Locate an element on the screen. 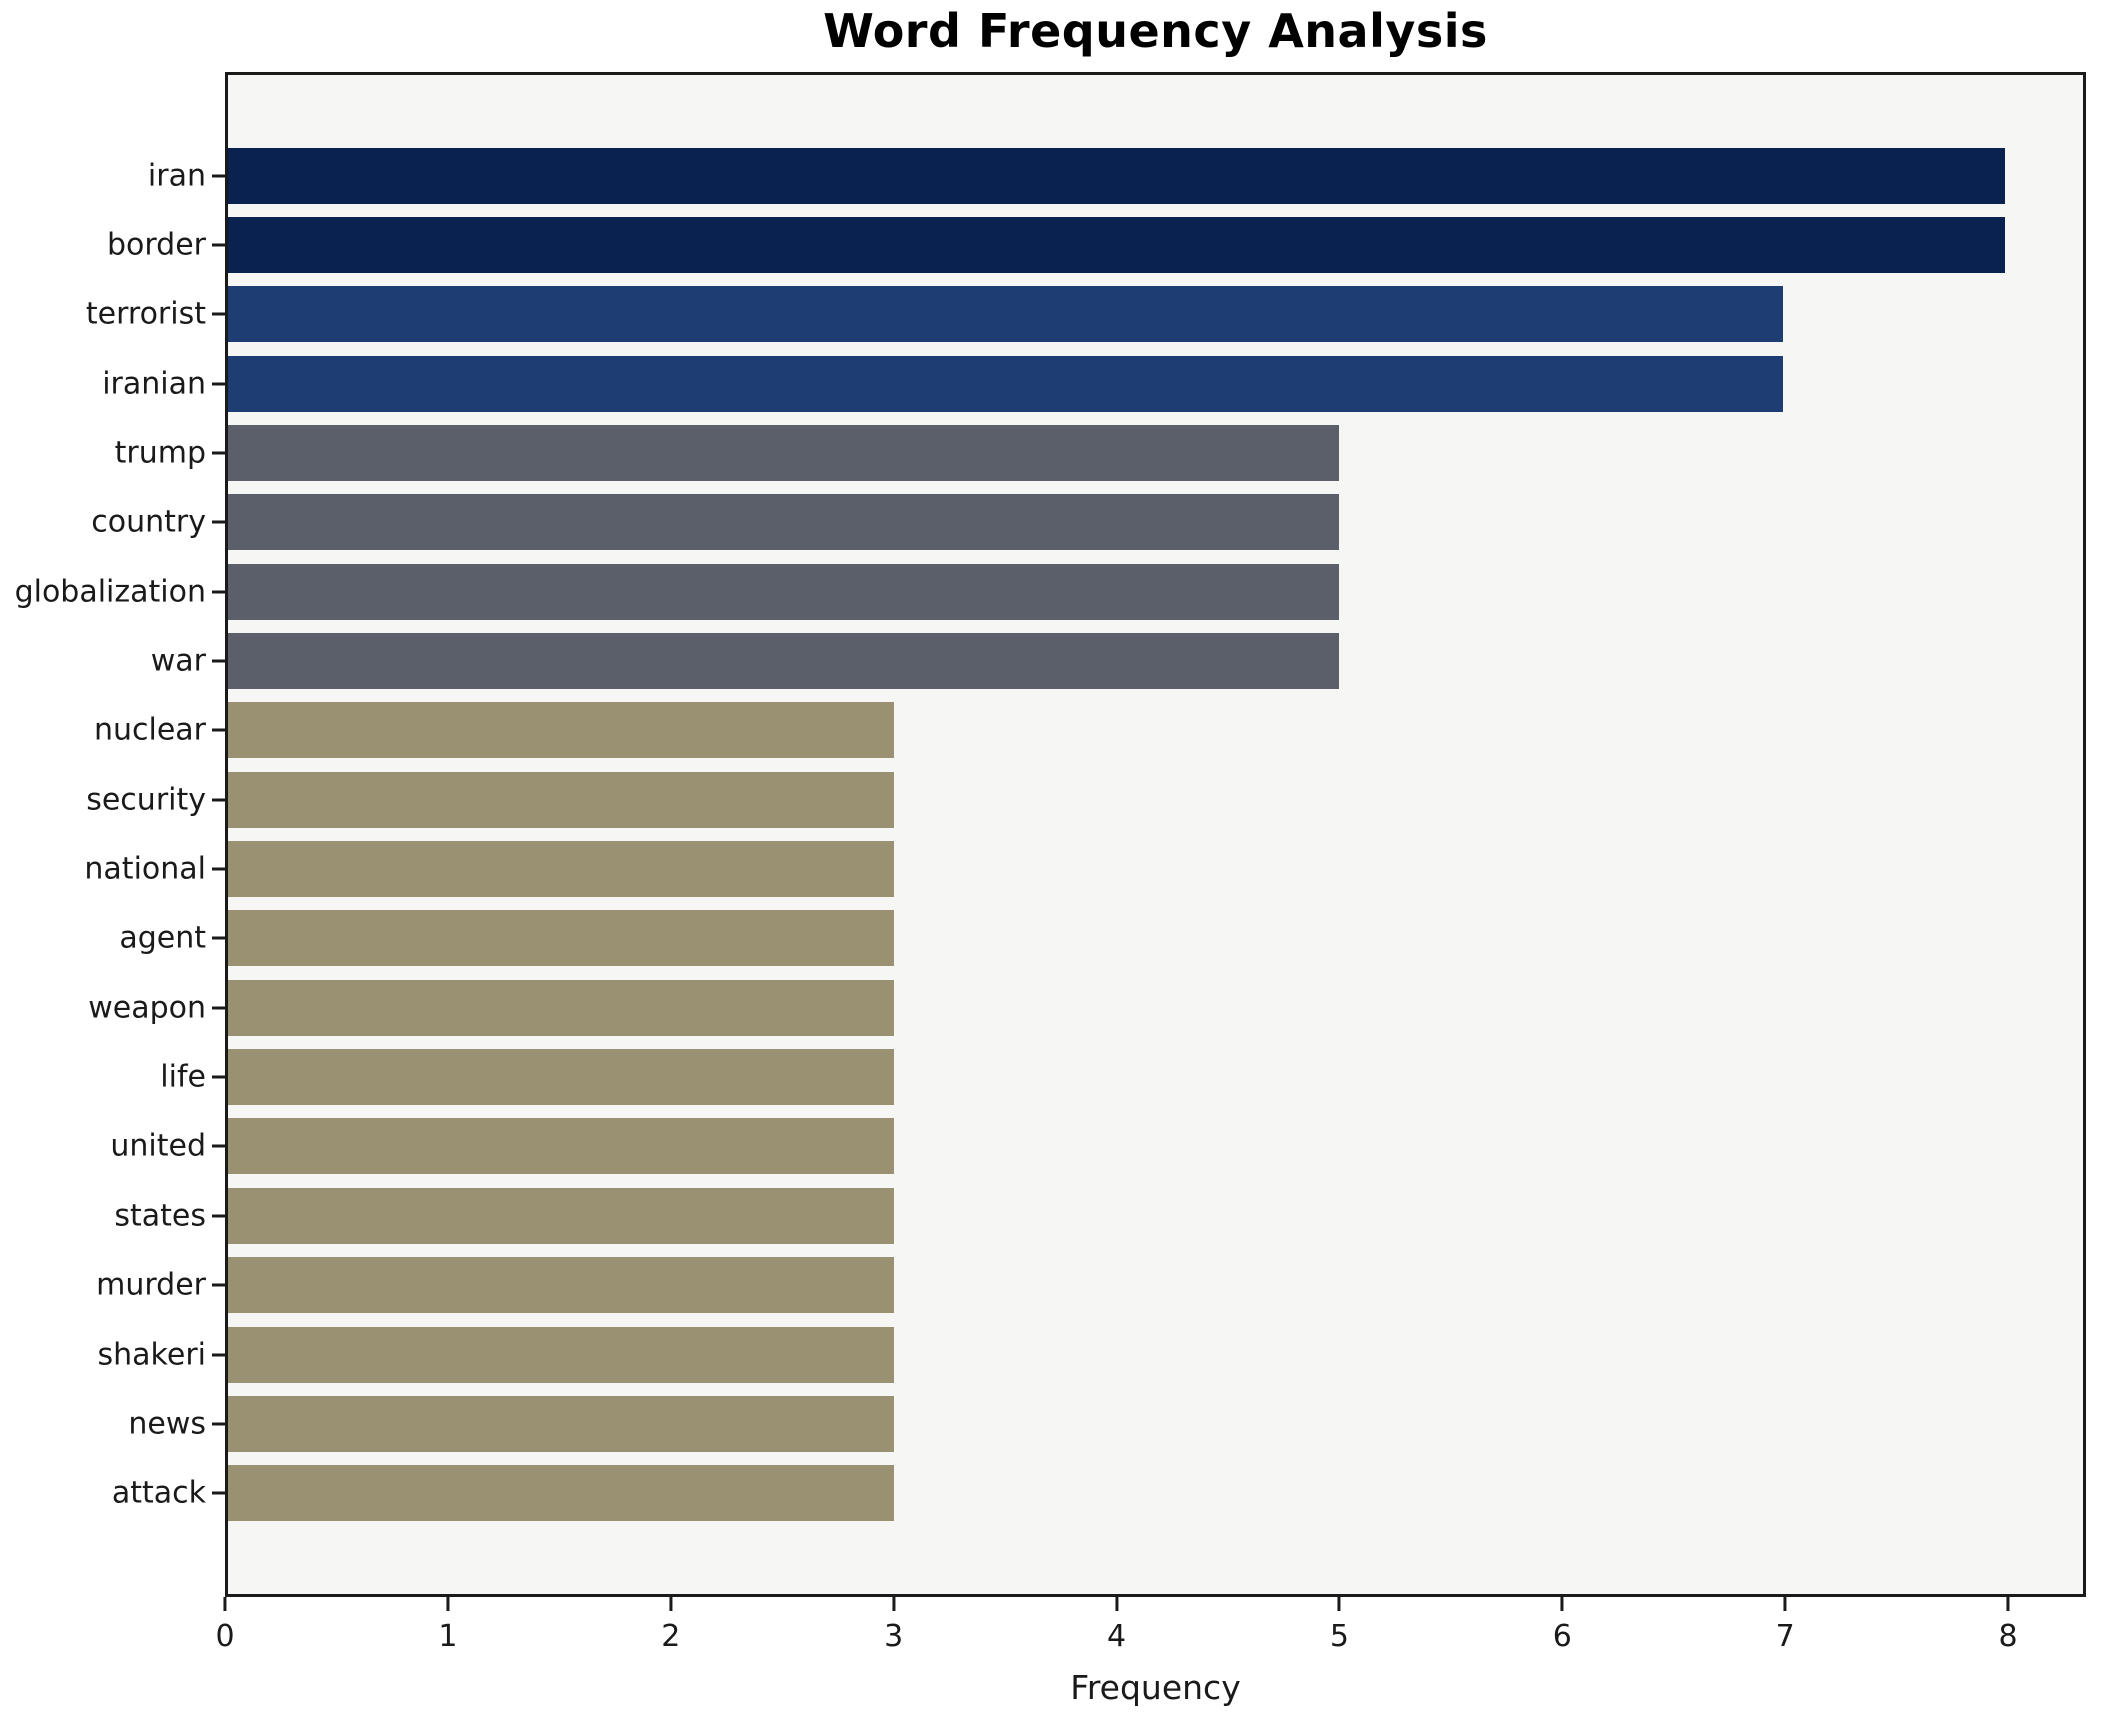 This screenshot has width=2105, height=1722. y-tick-label: war is located at coordinates (178, 661).